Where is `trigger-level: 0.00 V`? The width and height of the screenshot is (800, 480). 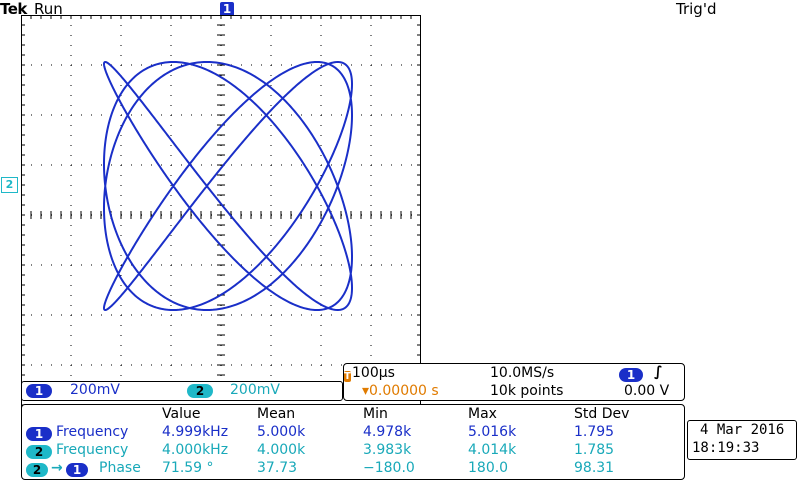 trigger-level: 0.00 V is located at coordinates (647, 391).